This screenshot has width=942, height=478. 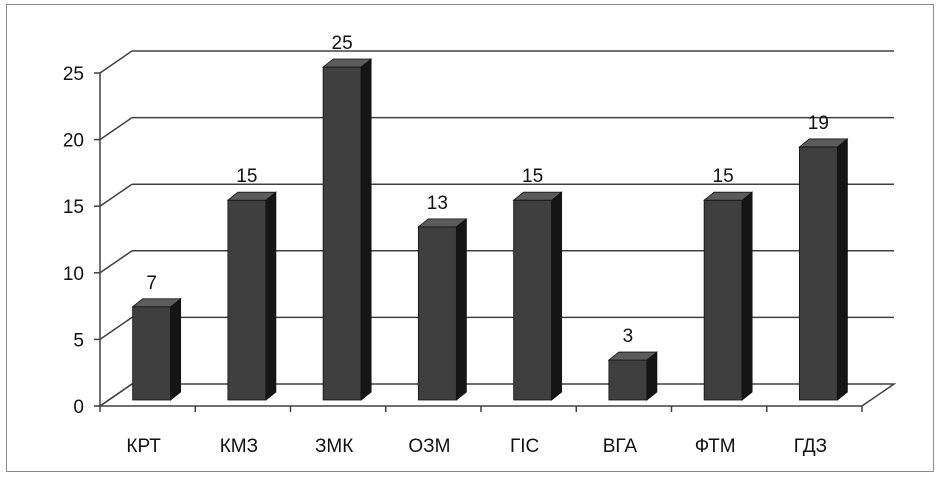 I want to click on x-category-label: ЗМК, so click(x=334, y=446).